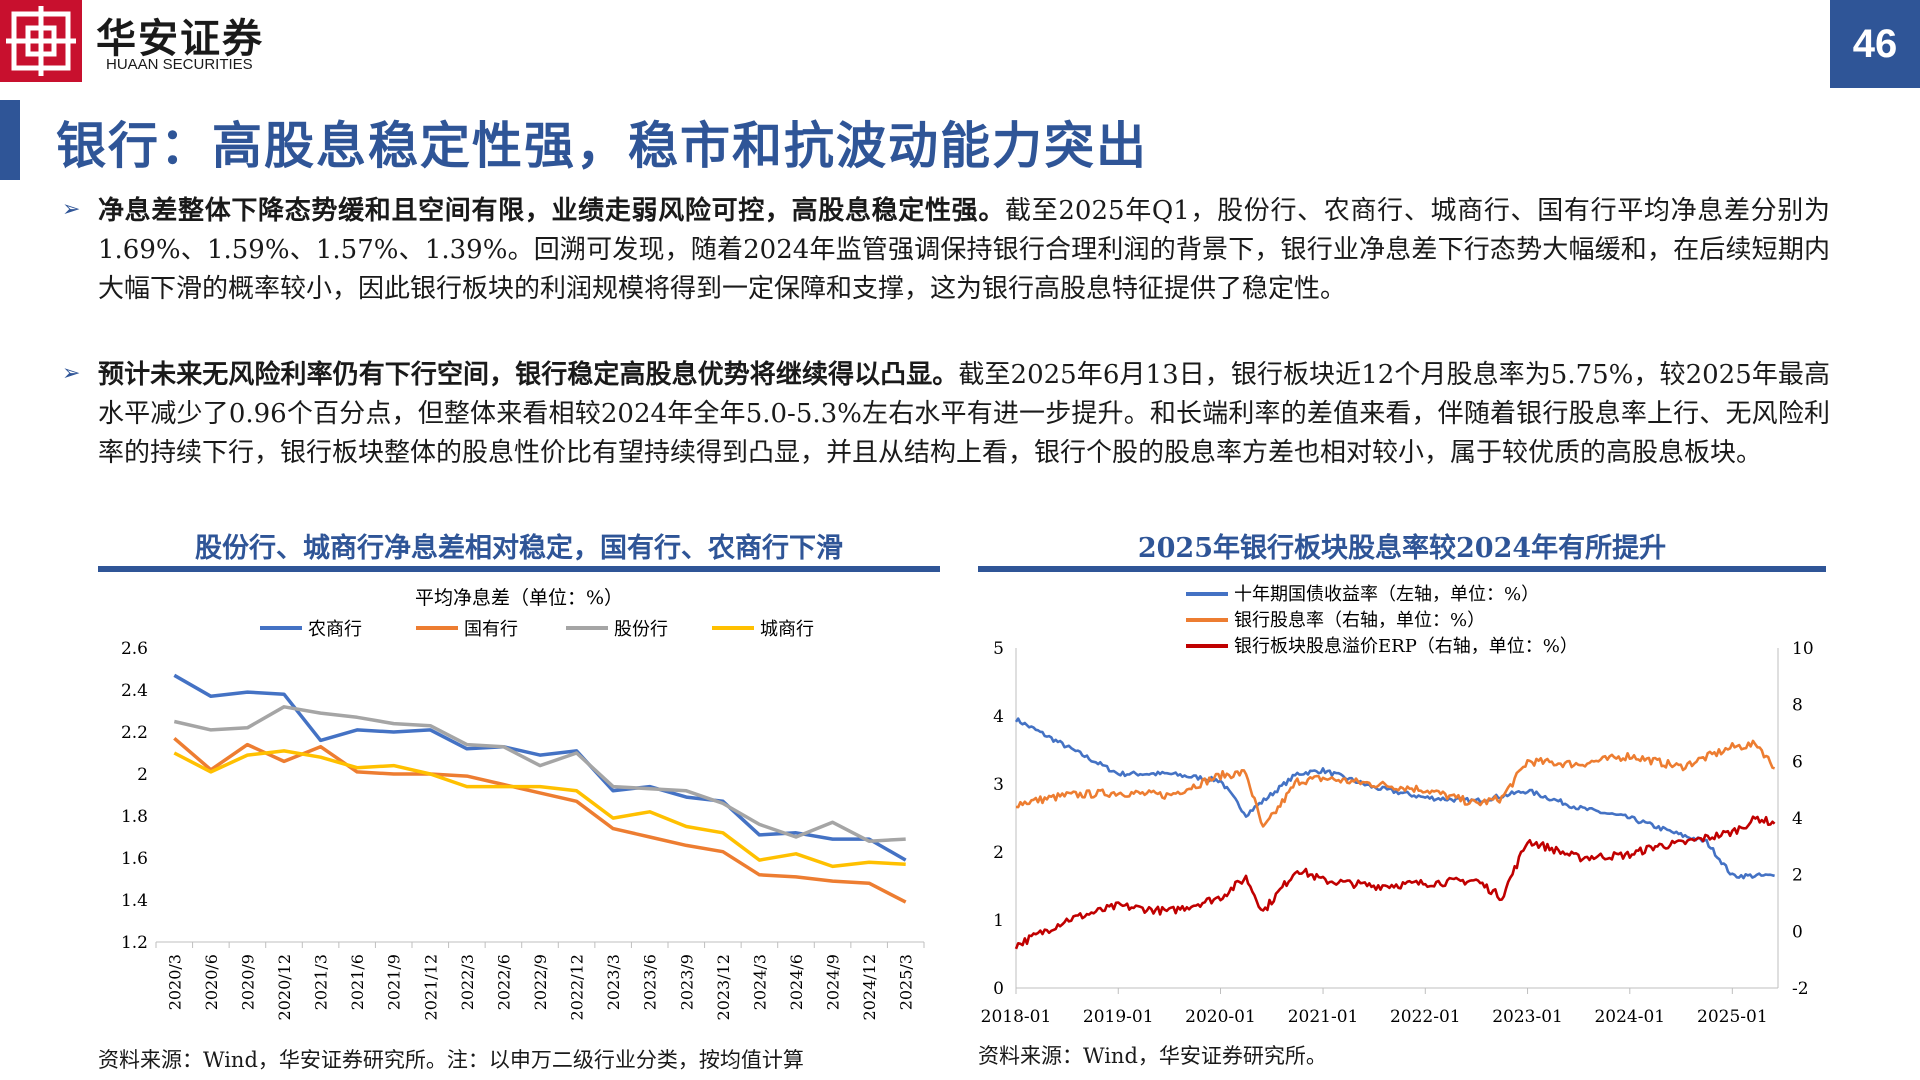  Describe the element at coordinates (998, 785) in the screenshot. I see `left-y-tick-label: 3` at that location.